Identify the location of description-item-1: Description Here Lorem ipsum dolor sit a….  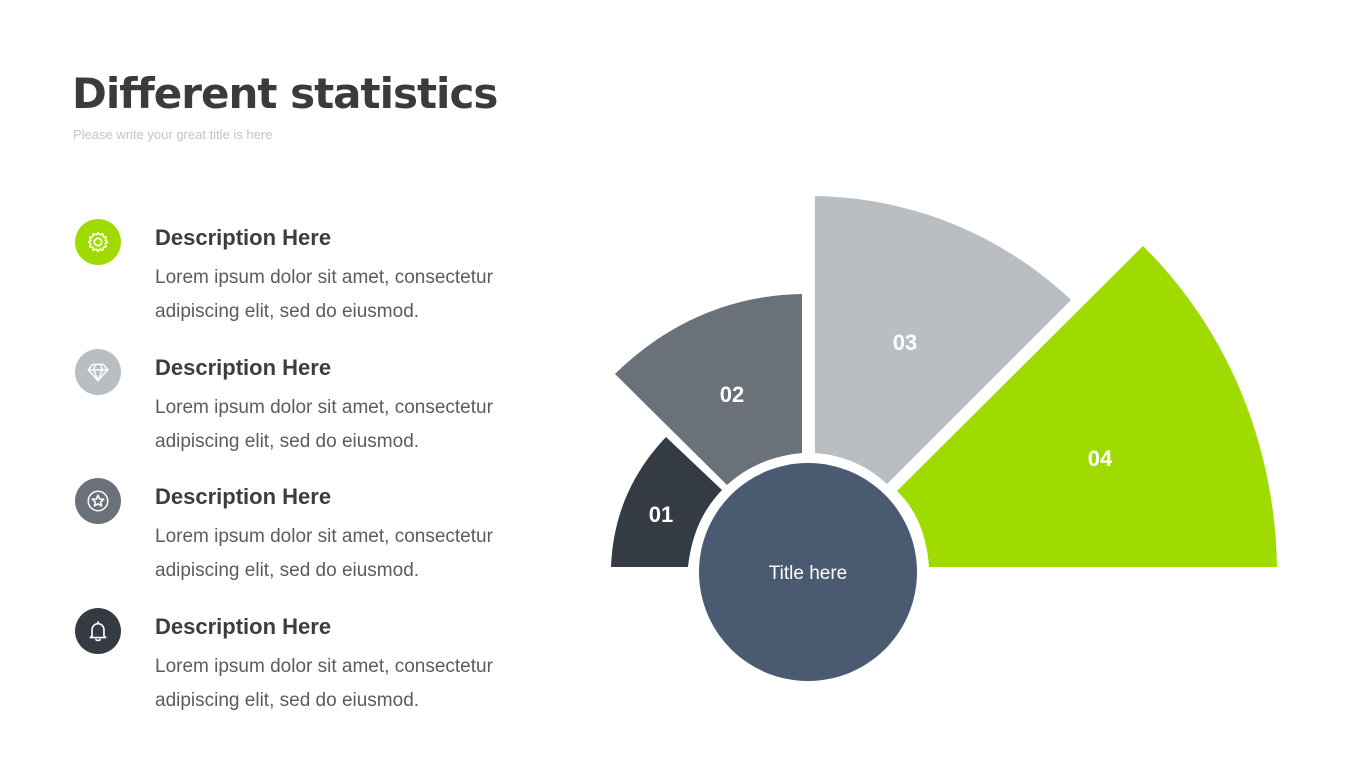
(305, 273).